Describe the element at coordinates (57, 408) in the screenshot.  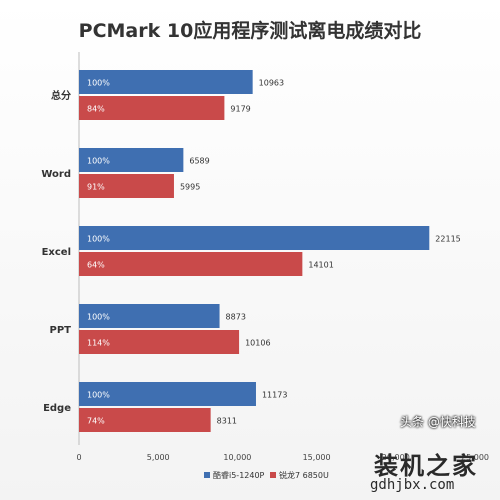
I see `category-label: Edge` at that location.